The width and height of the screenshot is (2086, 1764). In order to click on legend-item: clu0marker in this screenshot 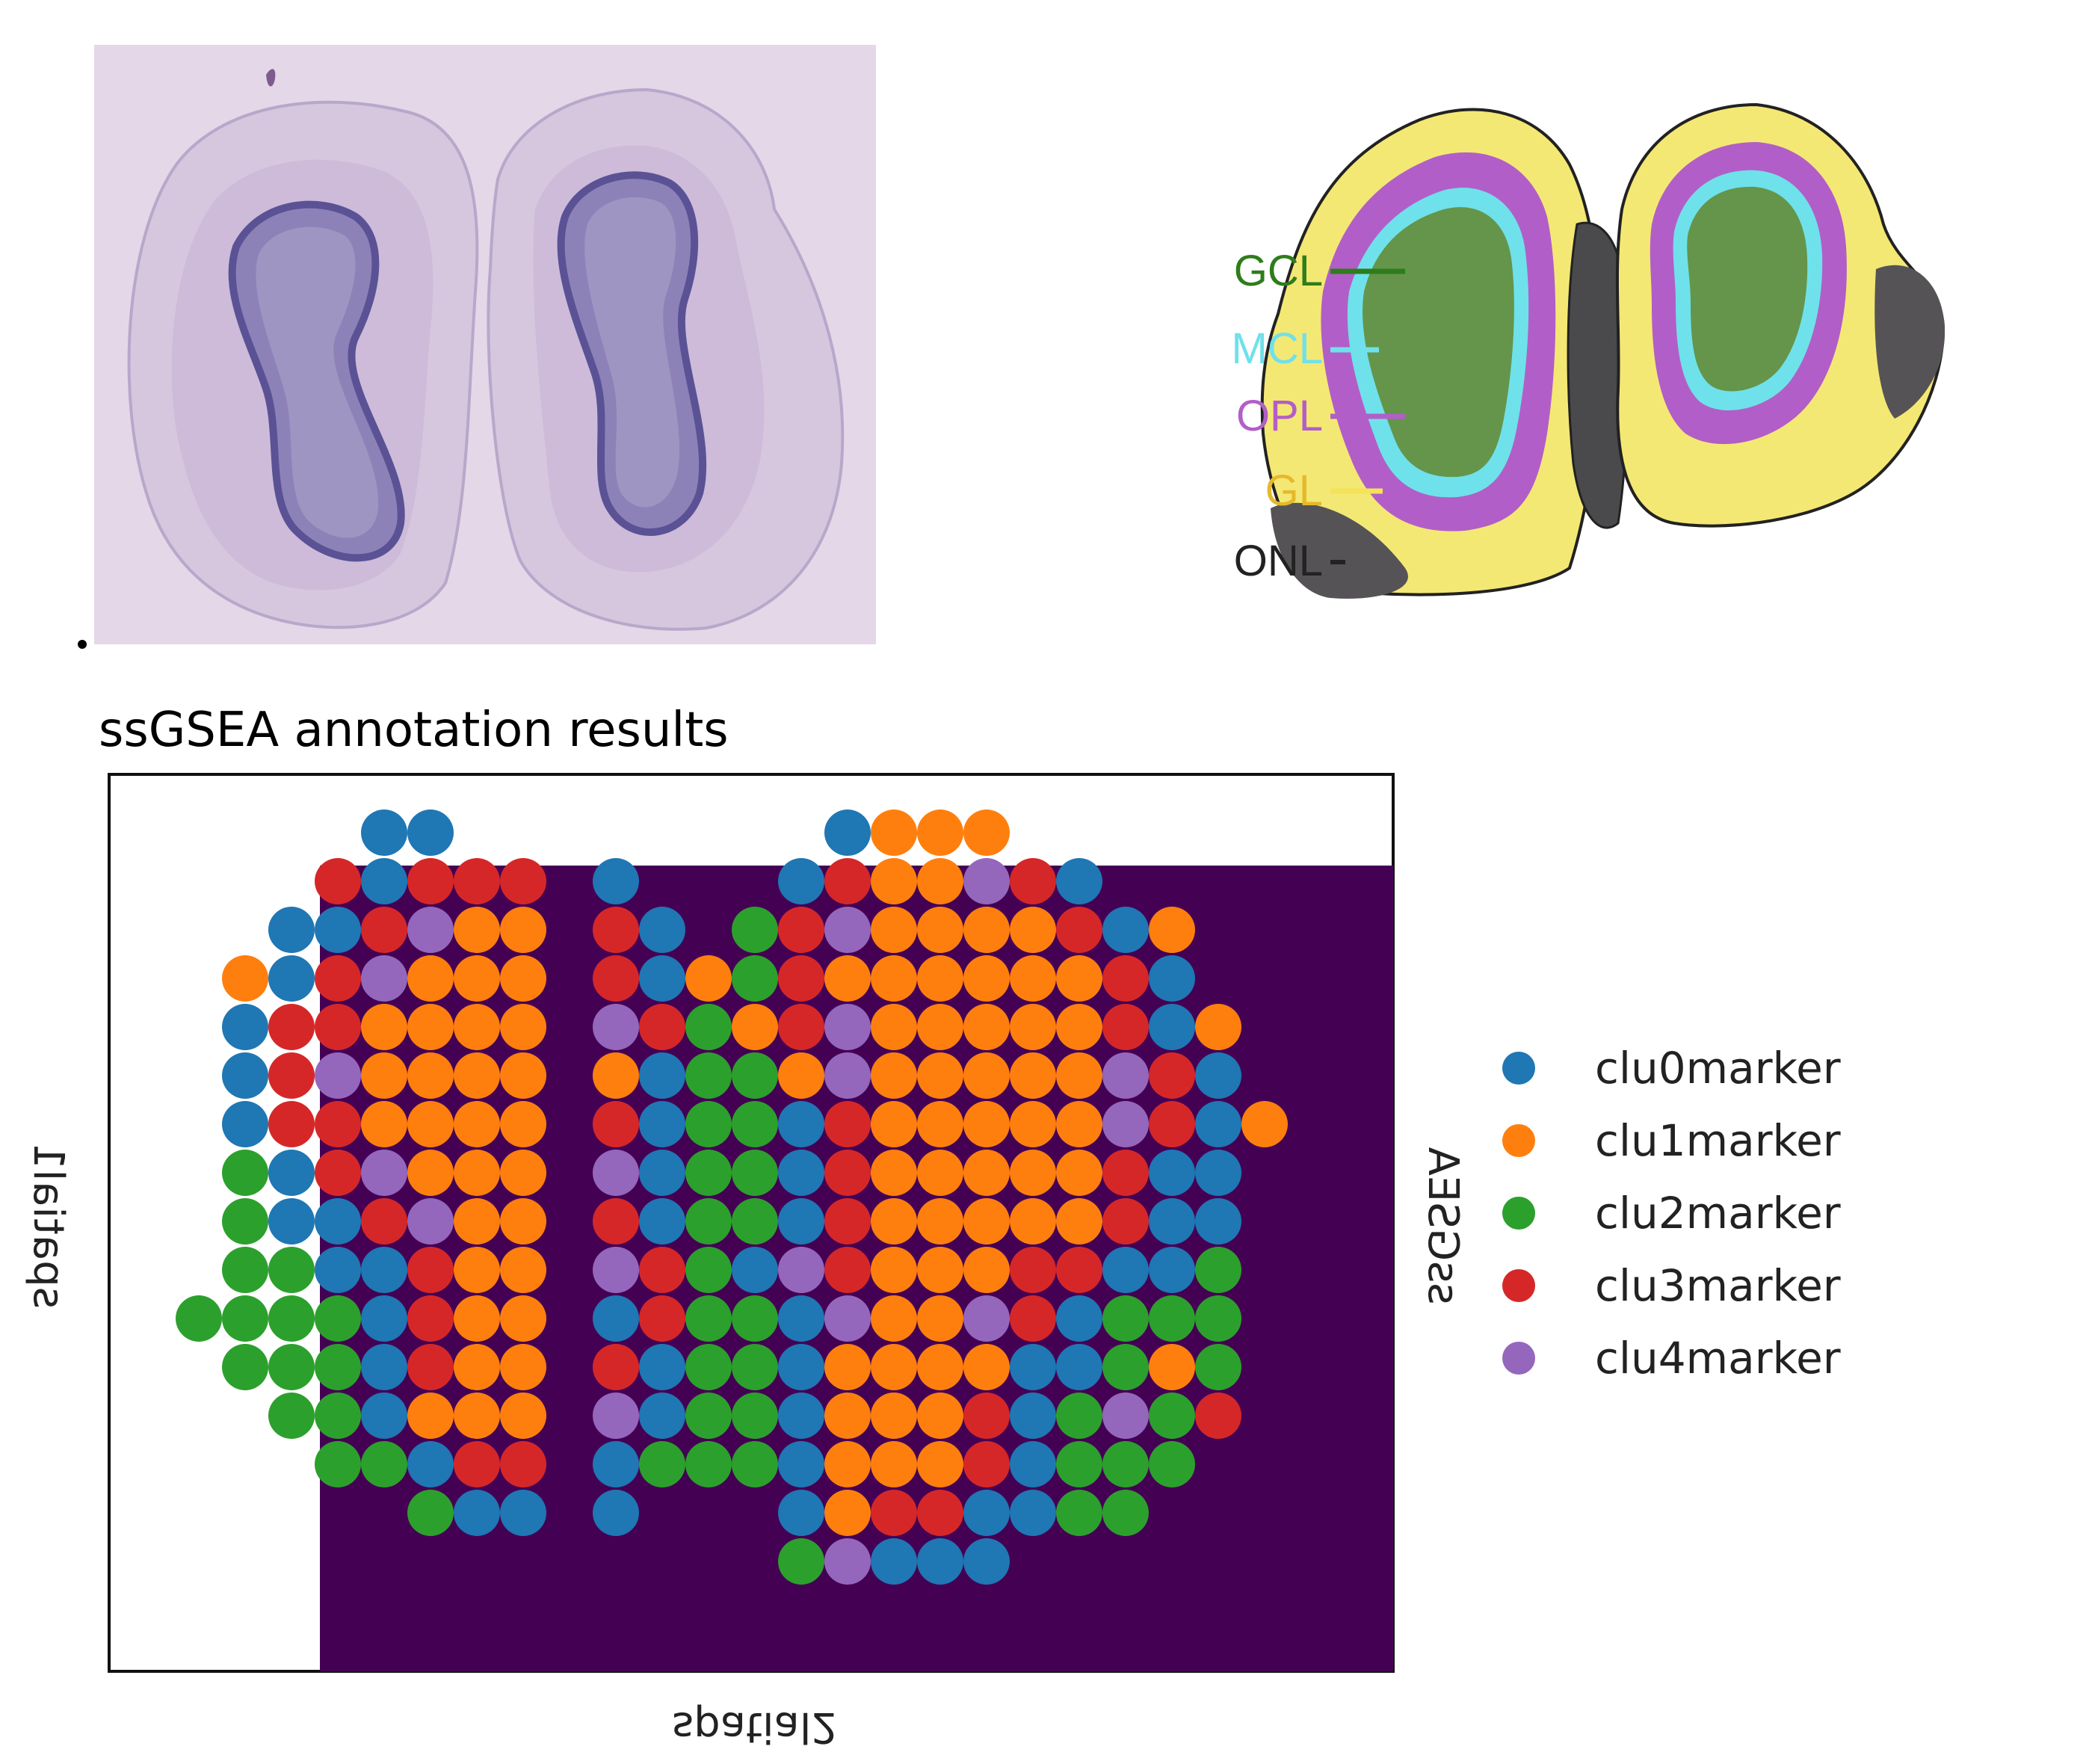, I will do `click(1671, 1067)`.